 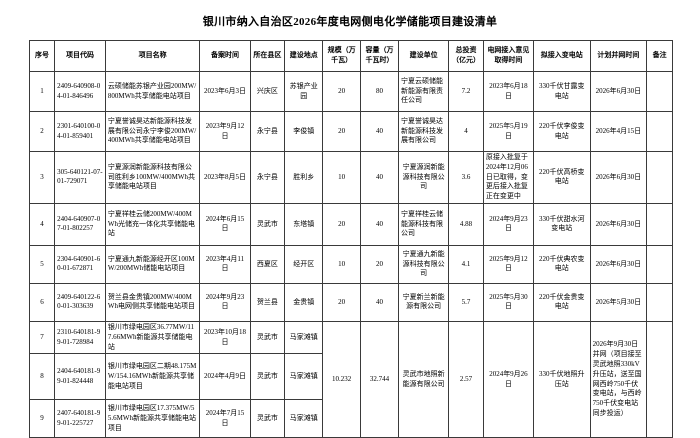 What do you see at coordinates (659, 379) in the screenshot?
I see `table-cell-merged` at bounding box center [659, 379].